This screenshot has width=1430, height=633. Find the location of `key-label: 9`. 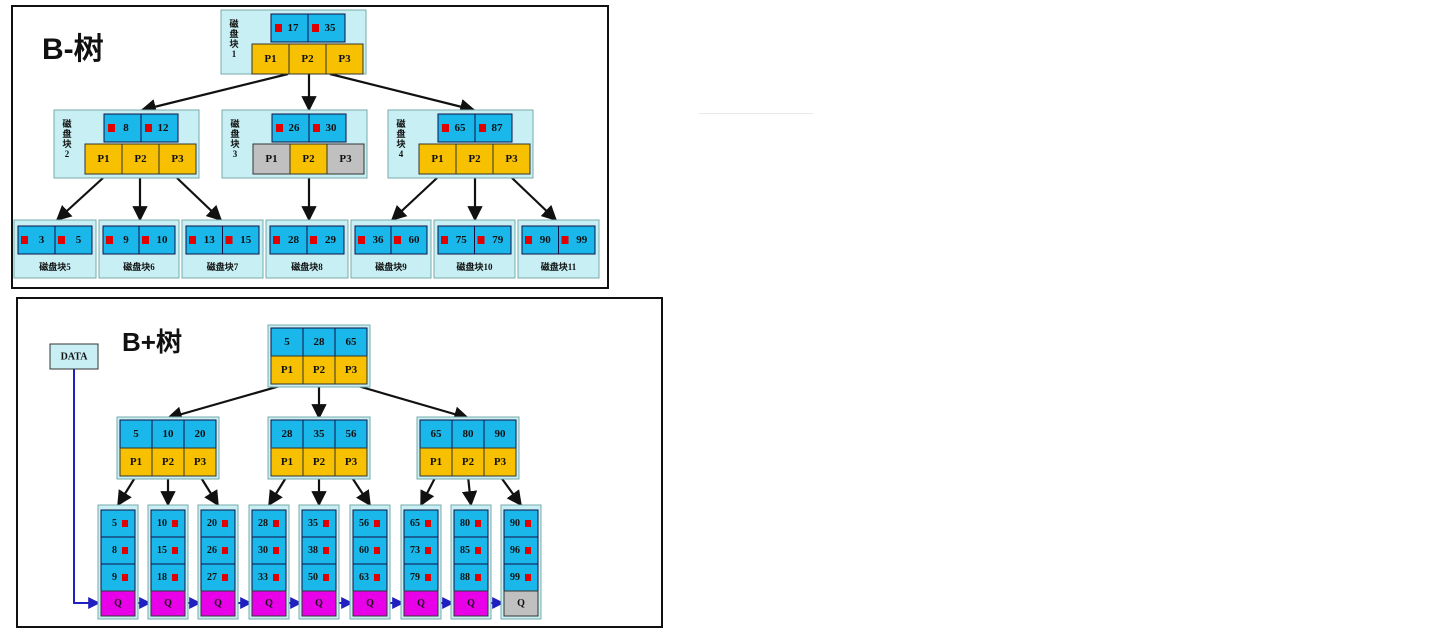

key-label: 9 is located at coordinates (126, 240).